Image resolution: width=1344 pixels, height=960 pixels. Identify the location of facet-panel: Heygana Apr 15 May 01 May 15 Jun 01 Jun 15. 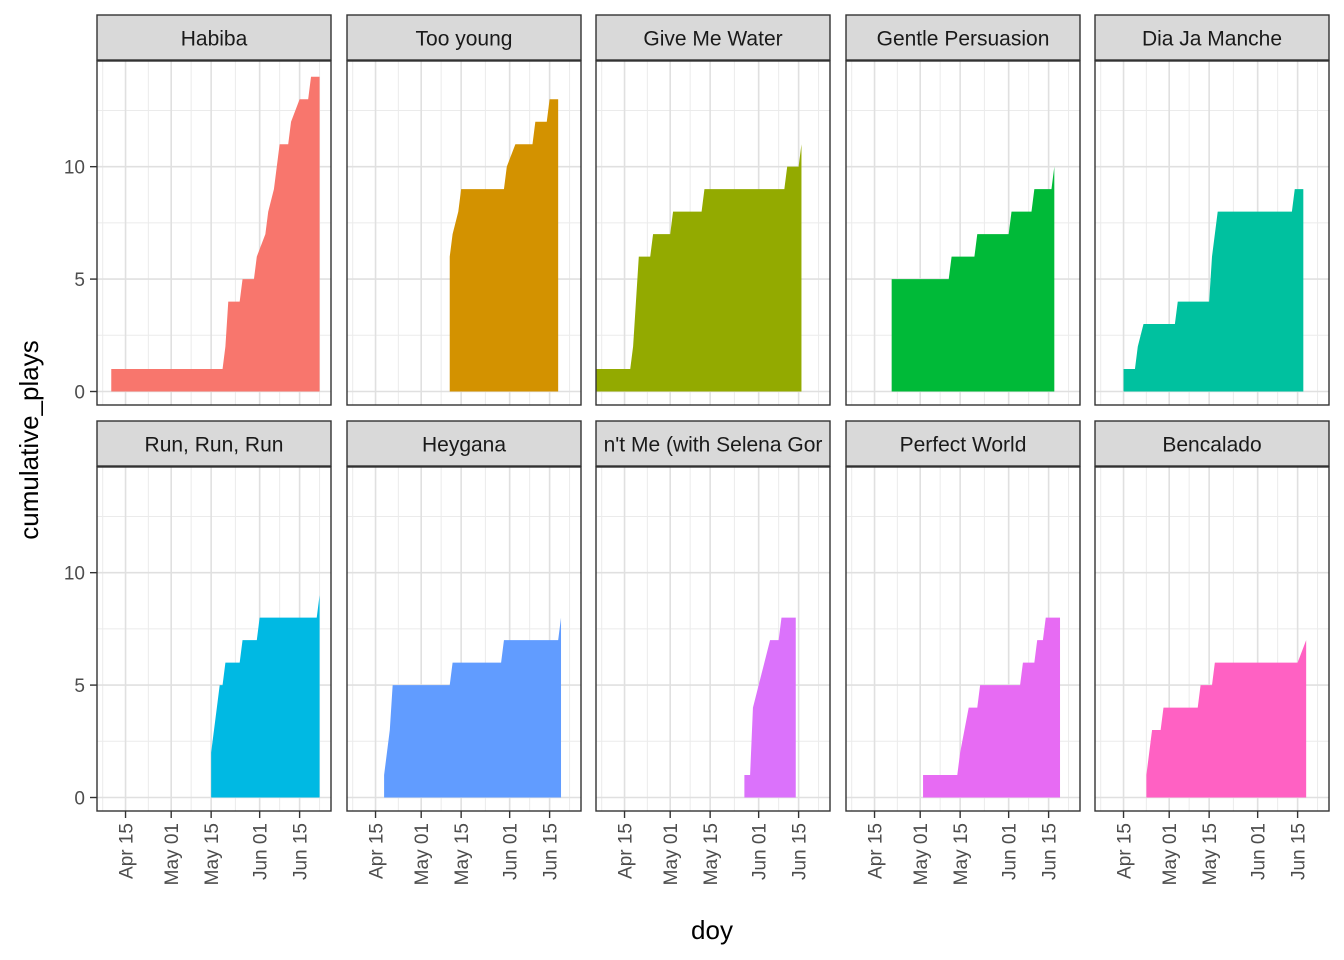
(464, 652).